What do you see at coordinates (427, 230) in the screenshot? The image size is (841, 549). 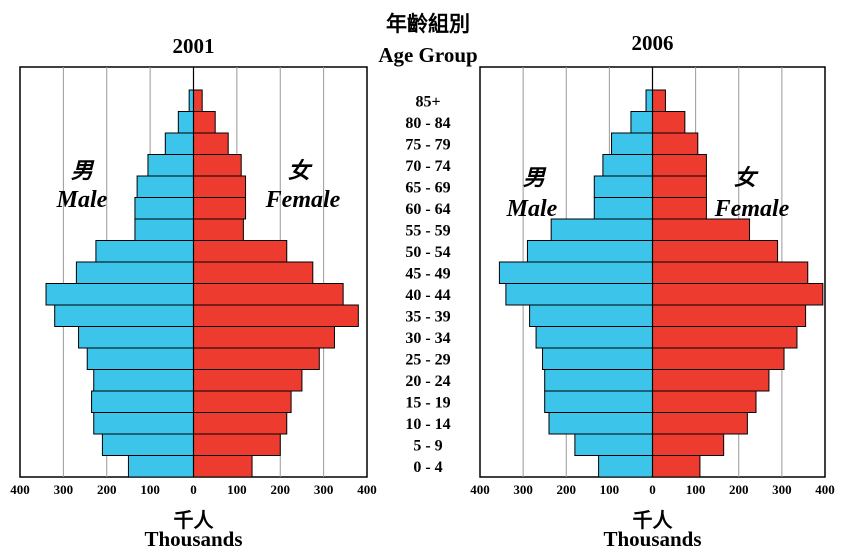 I see `age-group-label: 55 - 59` at bounding box center [427, 230].